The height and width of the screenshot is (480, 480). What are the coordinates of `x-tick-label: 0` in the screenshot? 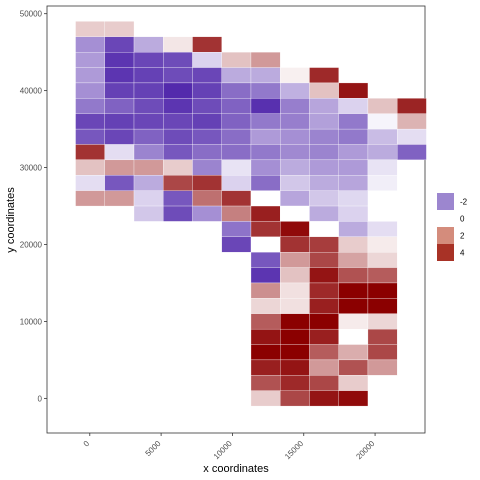 It's located at (87, 444).